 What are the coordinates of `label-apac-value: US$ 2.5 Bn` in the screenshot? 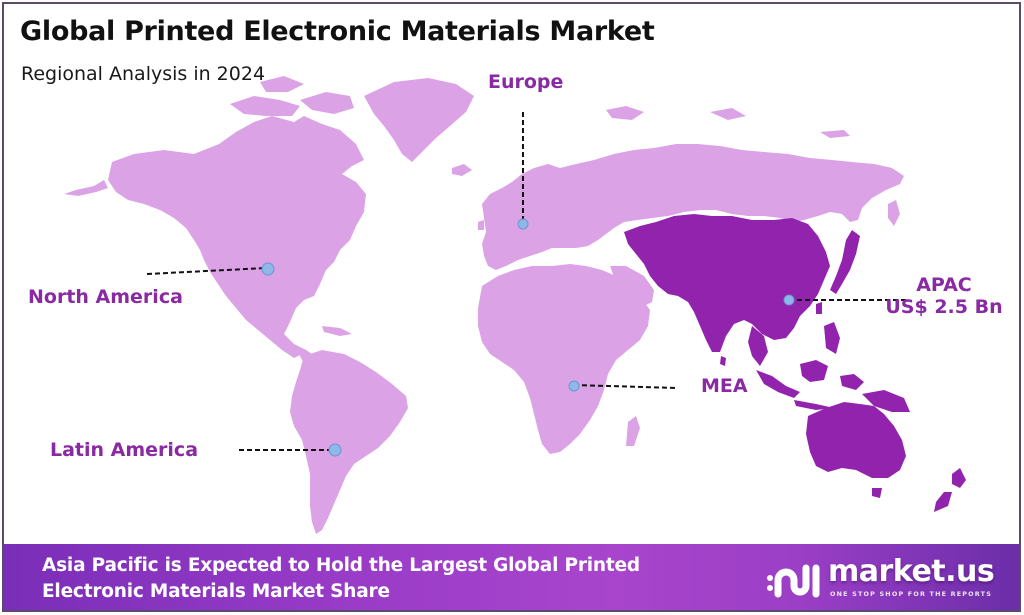 It's located at (944, 306).